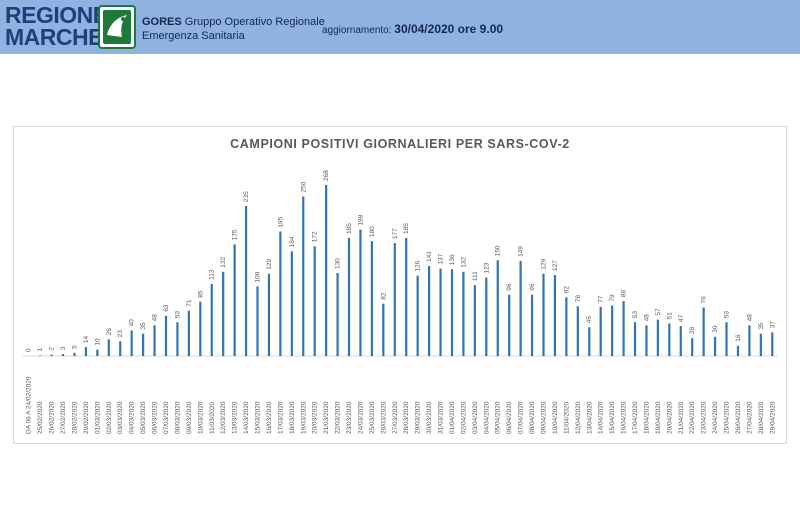  What do you see at coordinates (280, 417) in the screenshot?
I see `x-tick-label: 17/03/2020` at bounding box center [280, 417].